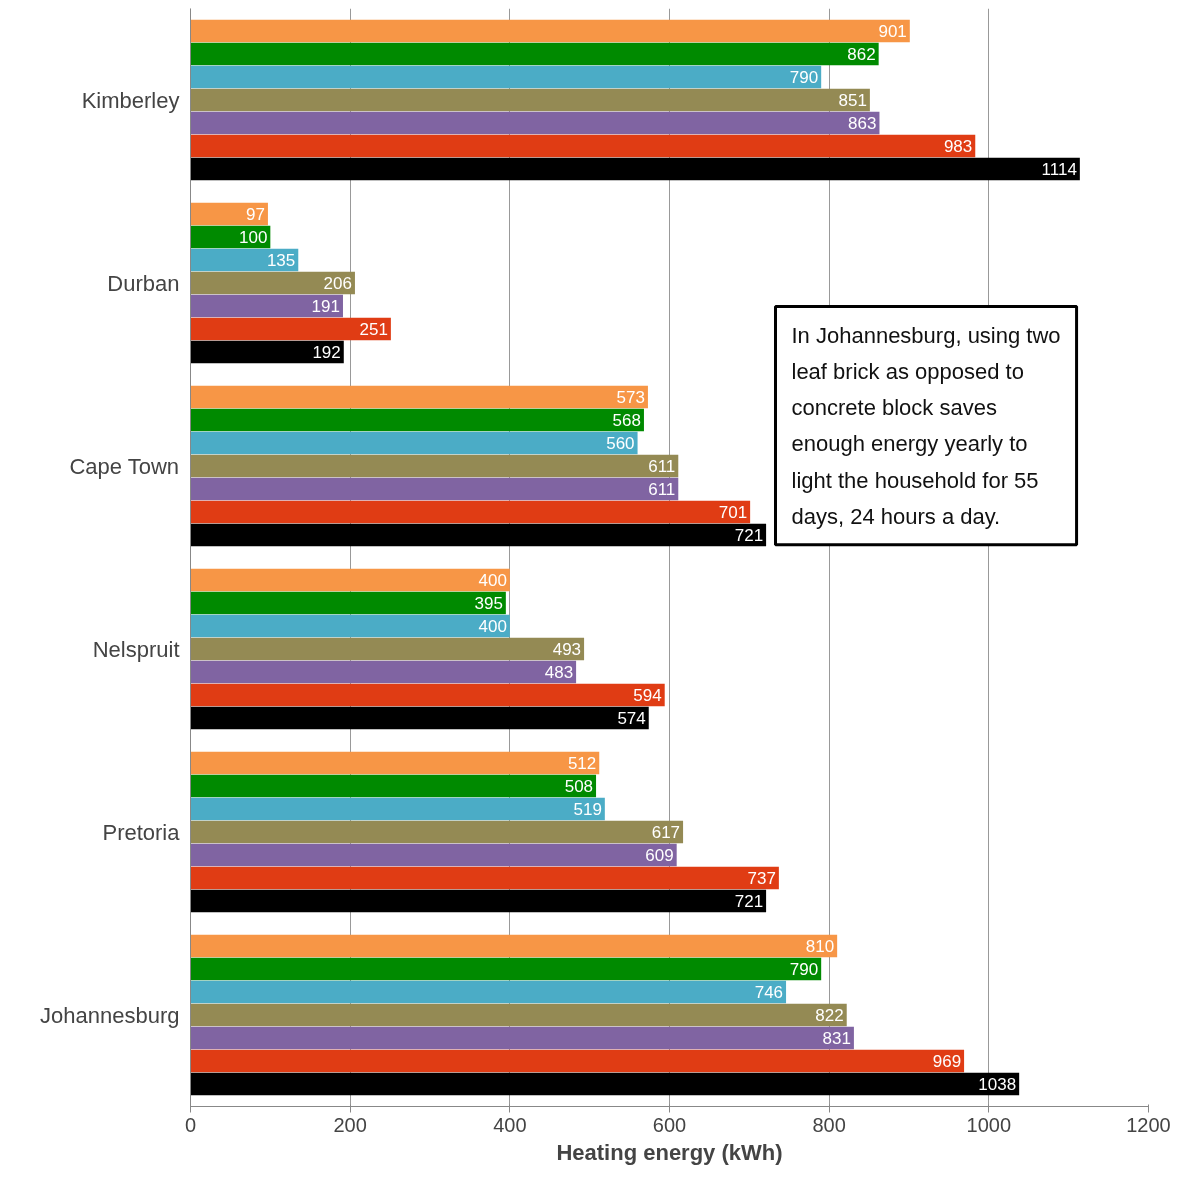 Image resolution: width=1178 pixels, height=1196 pixels. Describe the element at coordinates (559, 673) in the screenshot. I see `data-label: 483` at that location.